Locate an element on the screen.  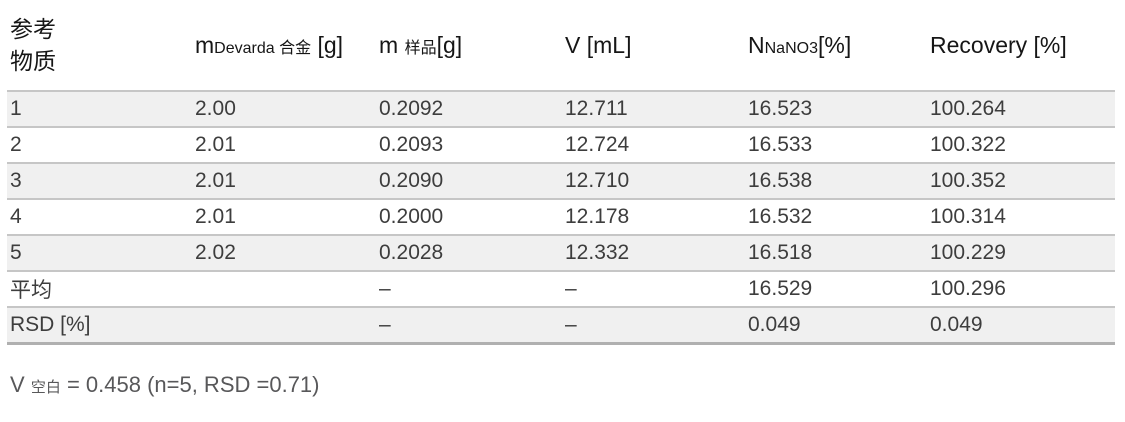
table-cell: 16.538 is located at coordinates (780, 180).